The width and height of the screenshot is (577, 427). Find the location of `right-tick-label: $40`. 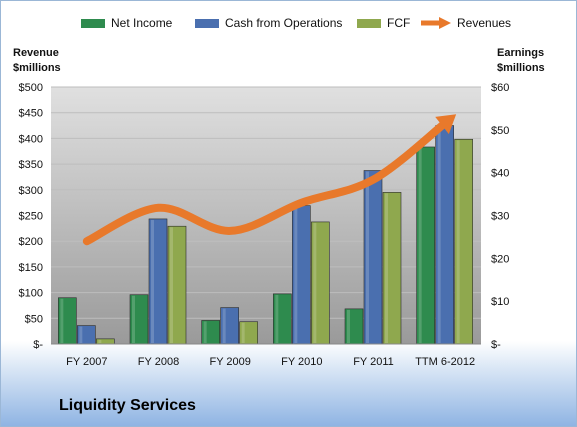

right-tick-label: $40 is located at coordinates (500, 174).